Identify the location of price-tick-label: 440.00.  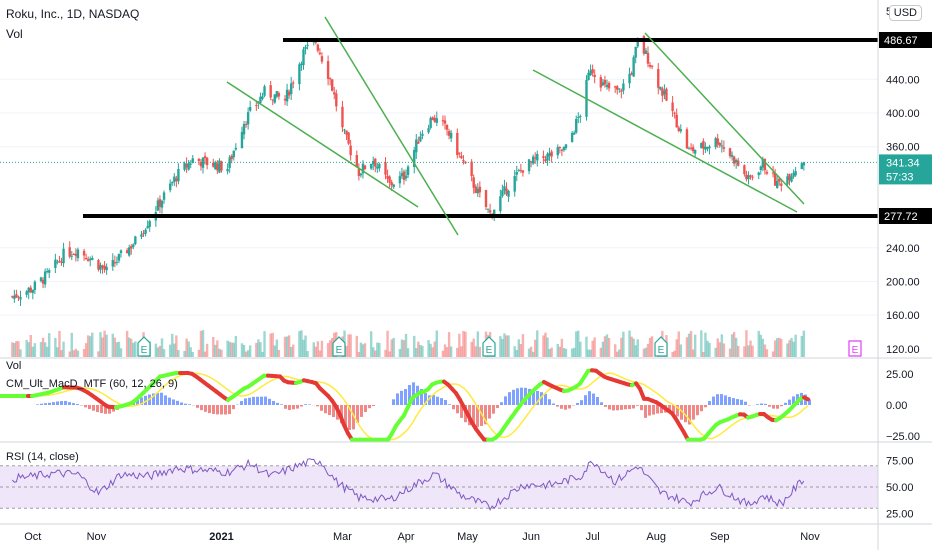
(903, 80).